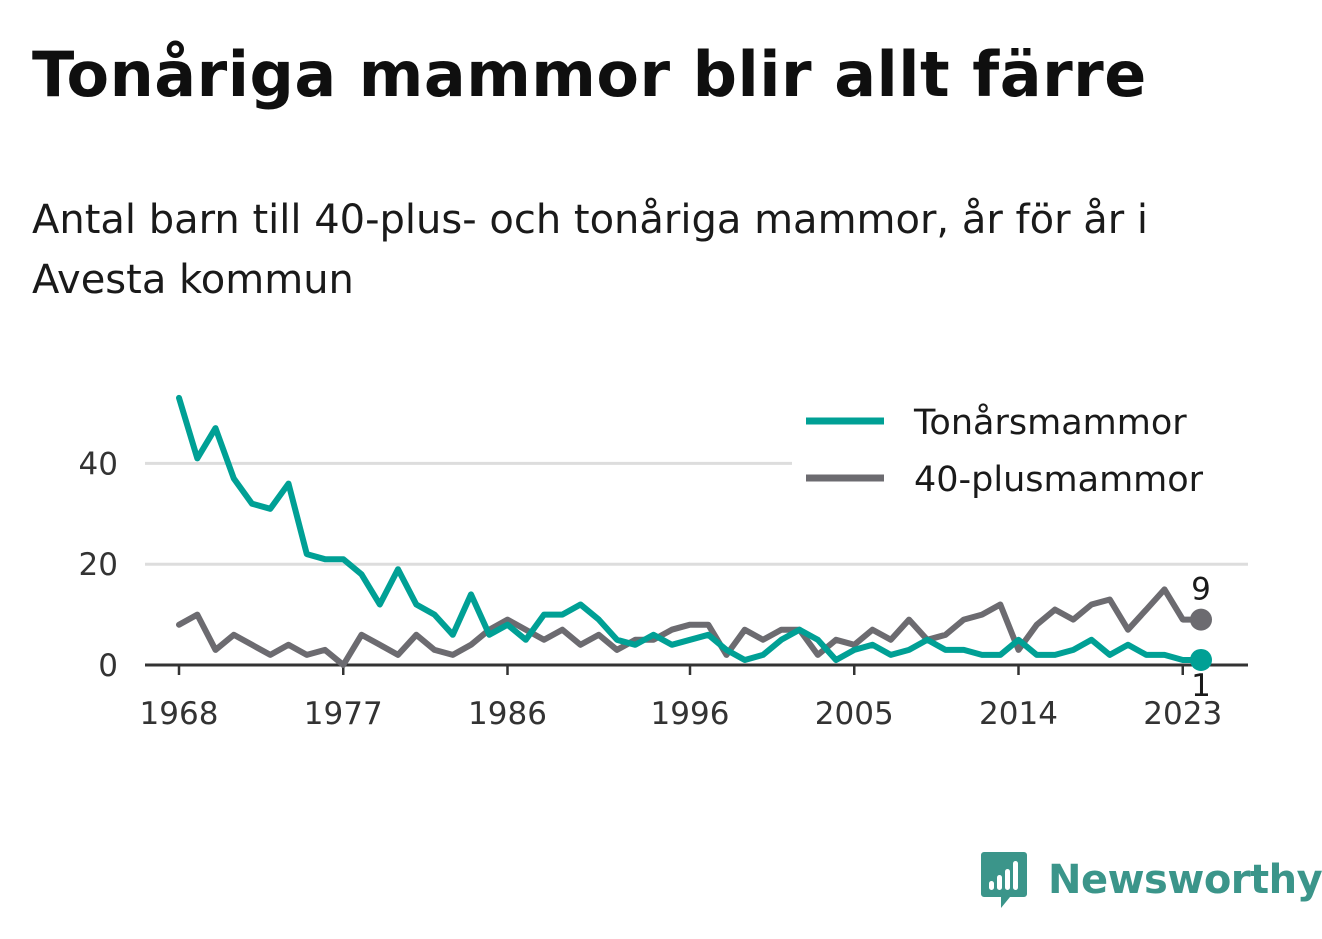 The height and width of the screenshot is (939, 1322). What do you see at coordinates (589, 74) in the screenshot?
I see `chart-title: Tonåriga mammor blir allt färre` at bounding box center [589, 74].